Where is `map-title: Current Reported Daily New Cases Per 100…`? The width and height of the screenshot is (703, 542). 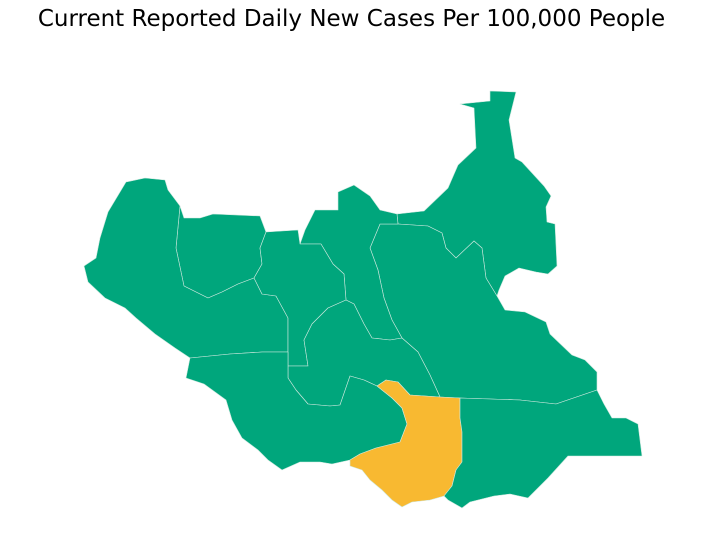 map-title: Current Reported Daily New Cases Per 100… is located at coordinates (351, 19).